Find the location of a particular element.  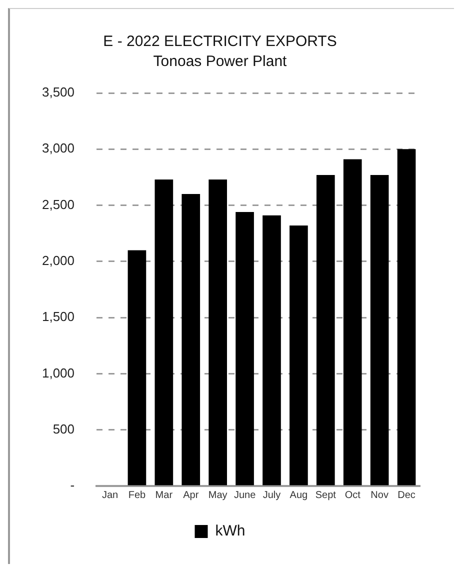

y-tick-label: 3,500 is located at coordinates (58, 92).